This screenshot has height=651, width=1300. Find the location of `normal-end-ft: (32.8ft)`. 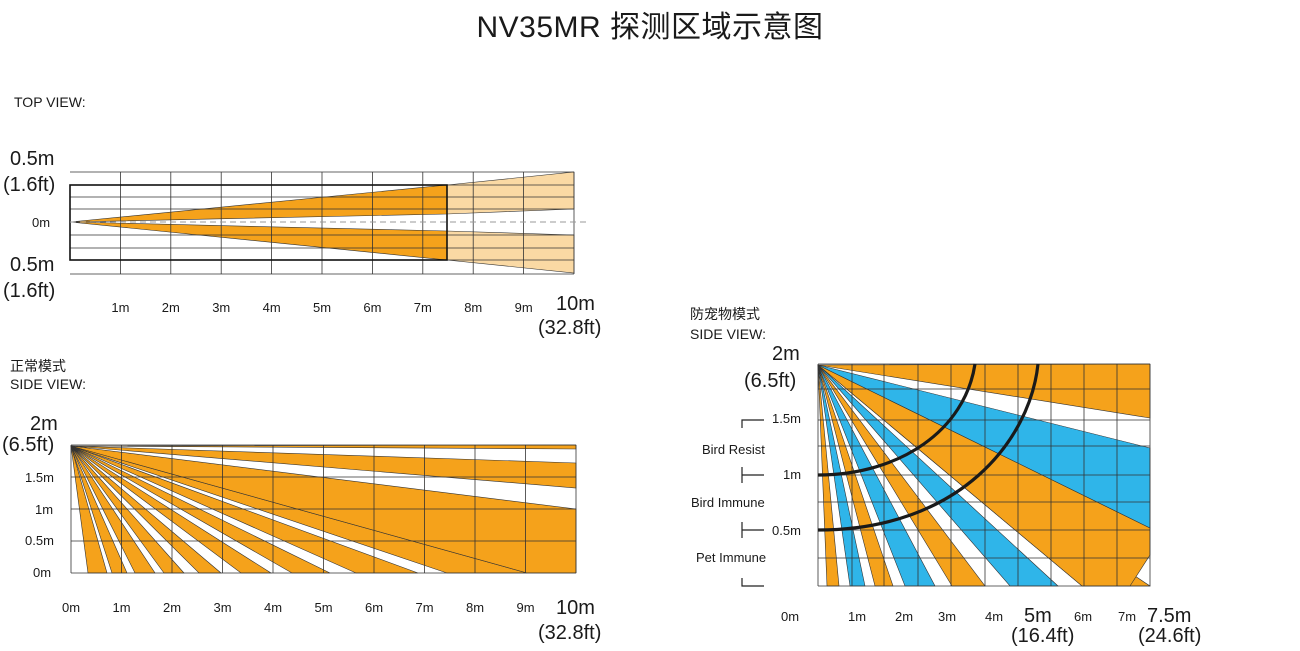

normal-end-ft: (32.8ft) is located at coordinates (570, 633).